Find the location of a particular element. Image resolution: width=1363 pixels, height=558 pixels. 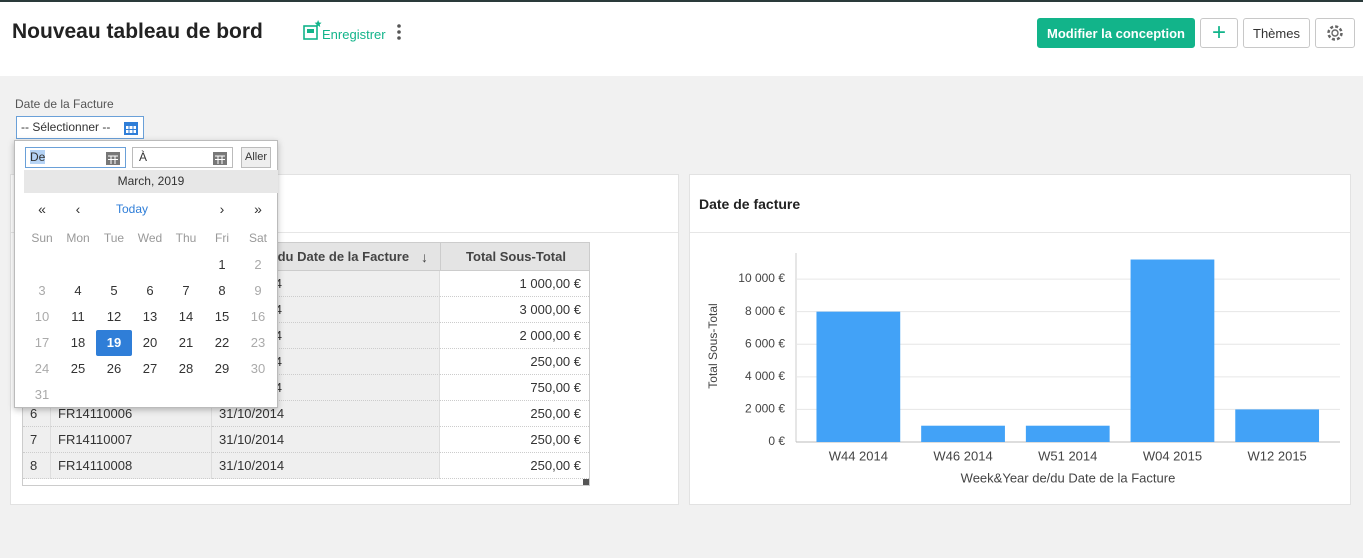

calendar-day: 3 is located at coordinates (42, 290).